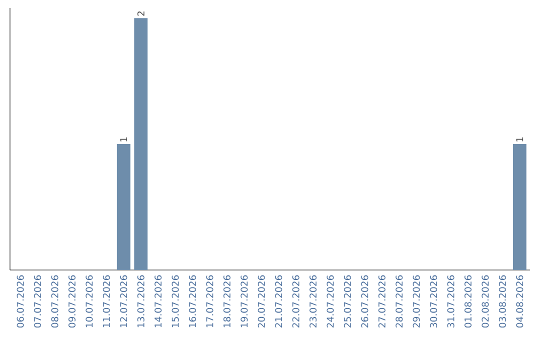 The width and height of the screenshot is (540, 340). Describe the element at coordinates (124, 301) in the screenshot. I see `x-tick-label: 12.07.2026` at that location.